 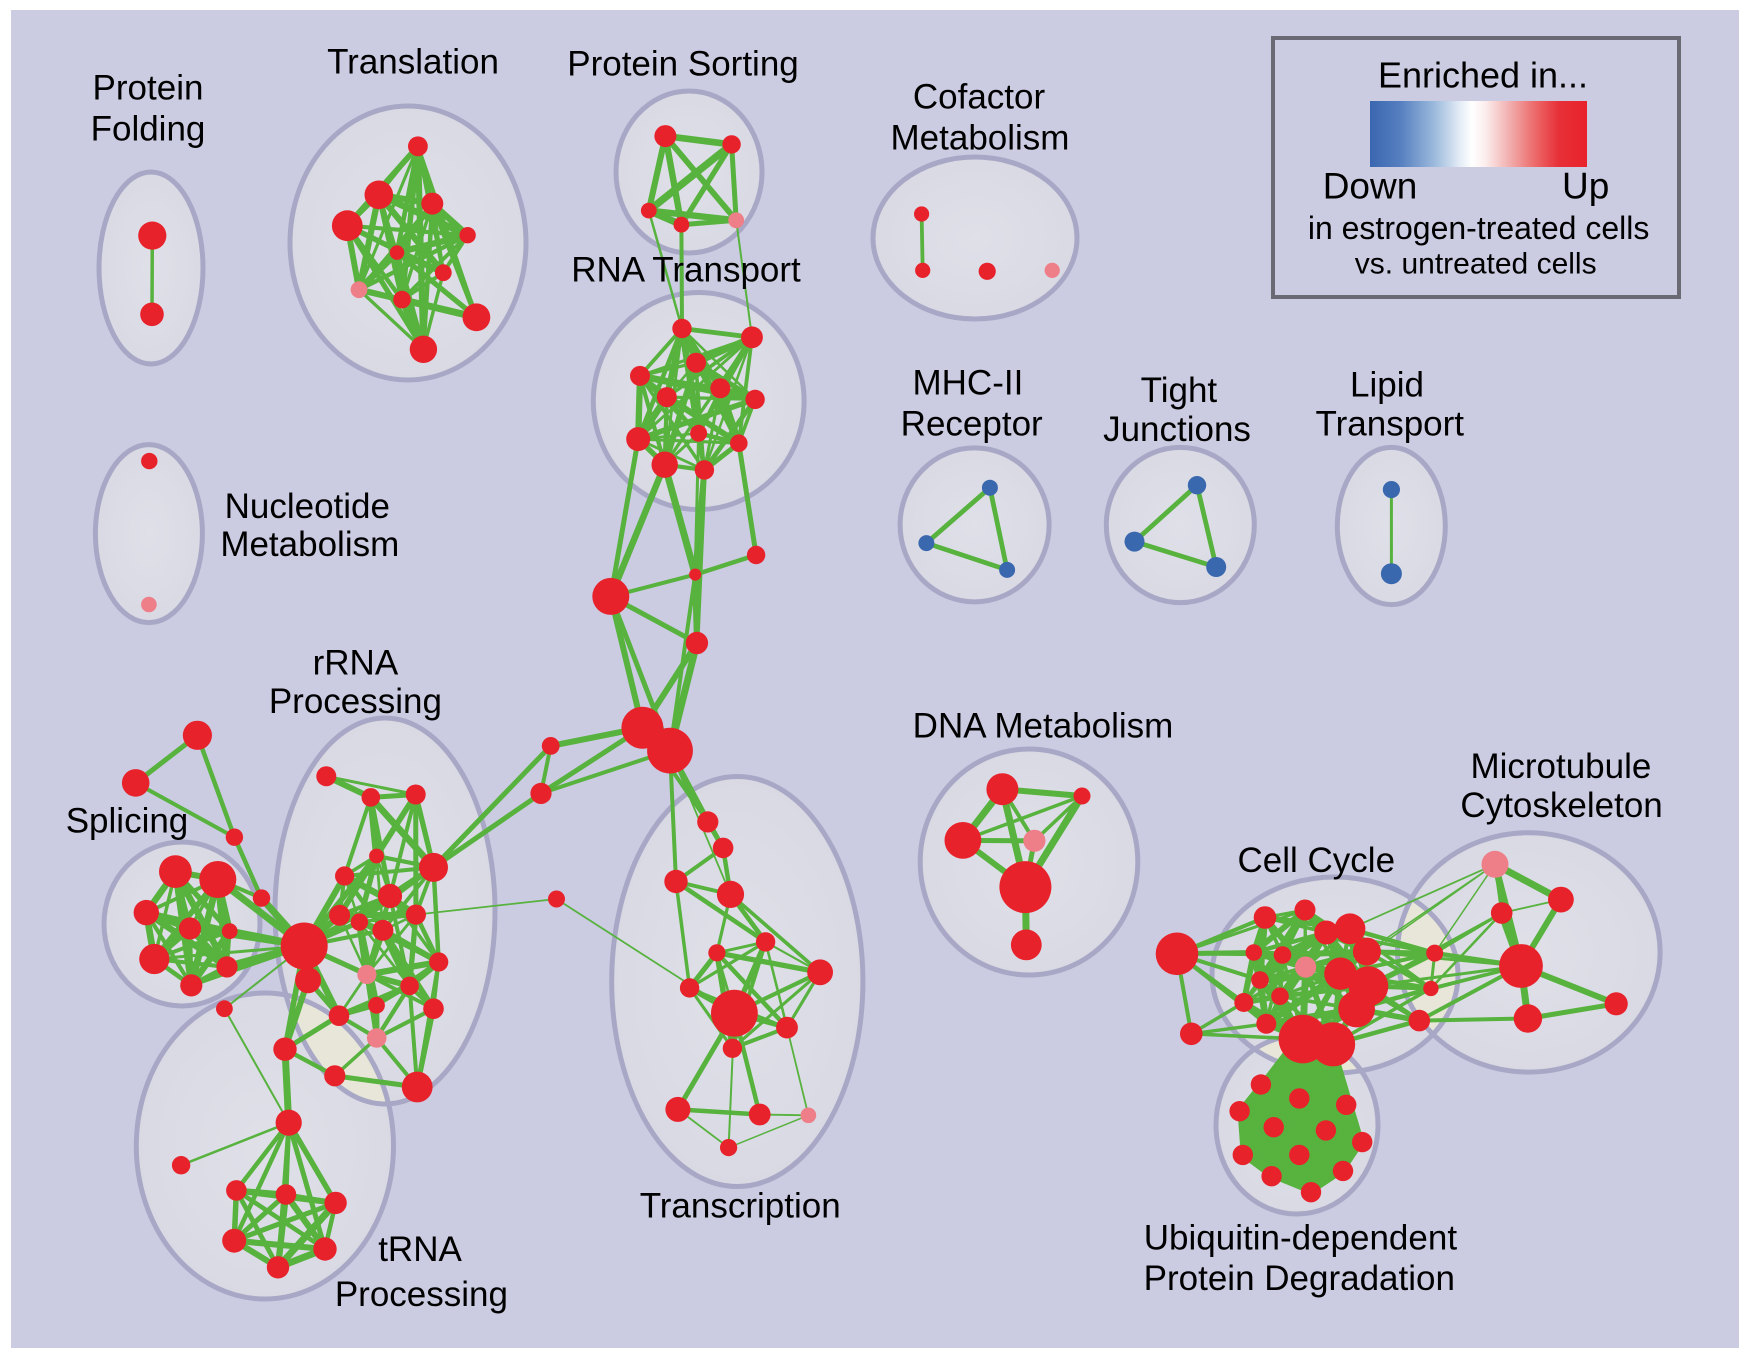 I want to click on svg-text: Ubiquitin-dependent, so click(x=1301, y=1238).